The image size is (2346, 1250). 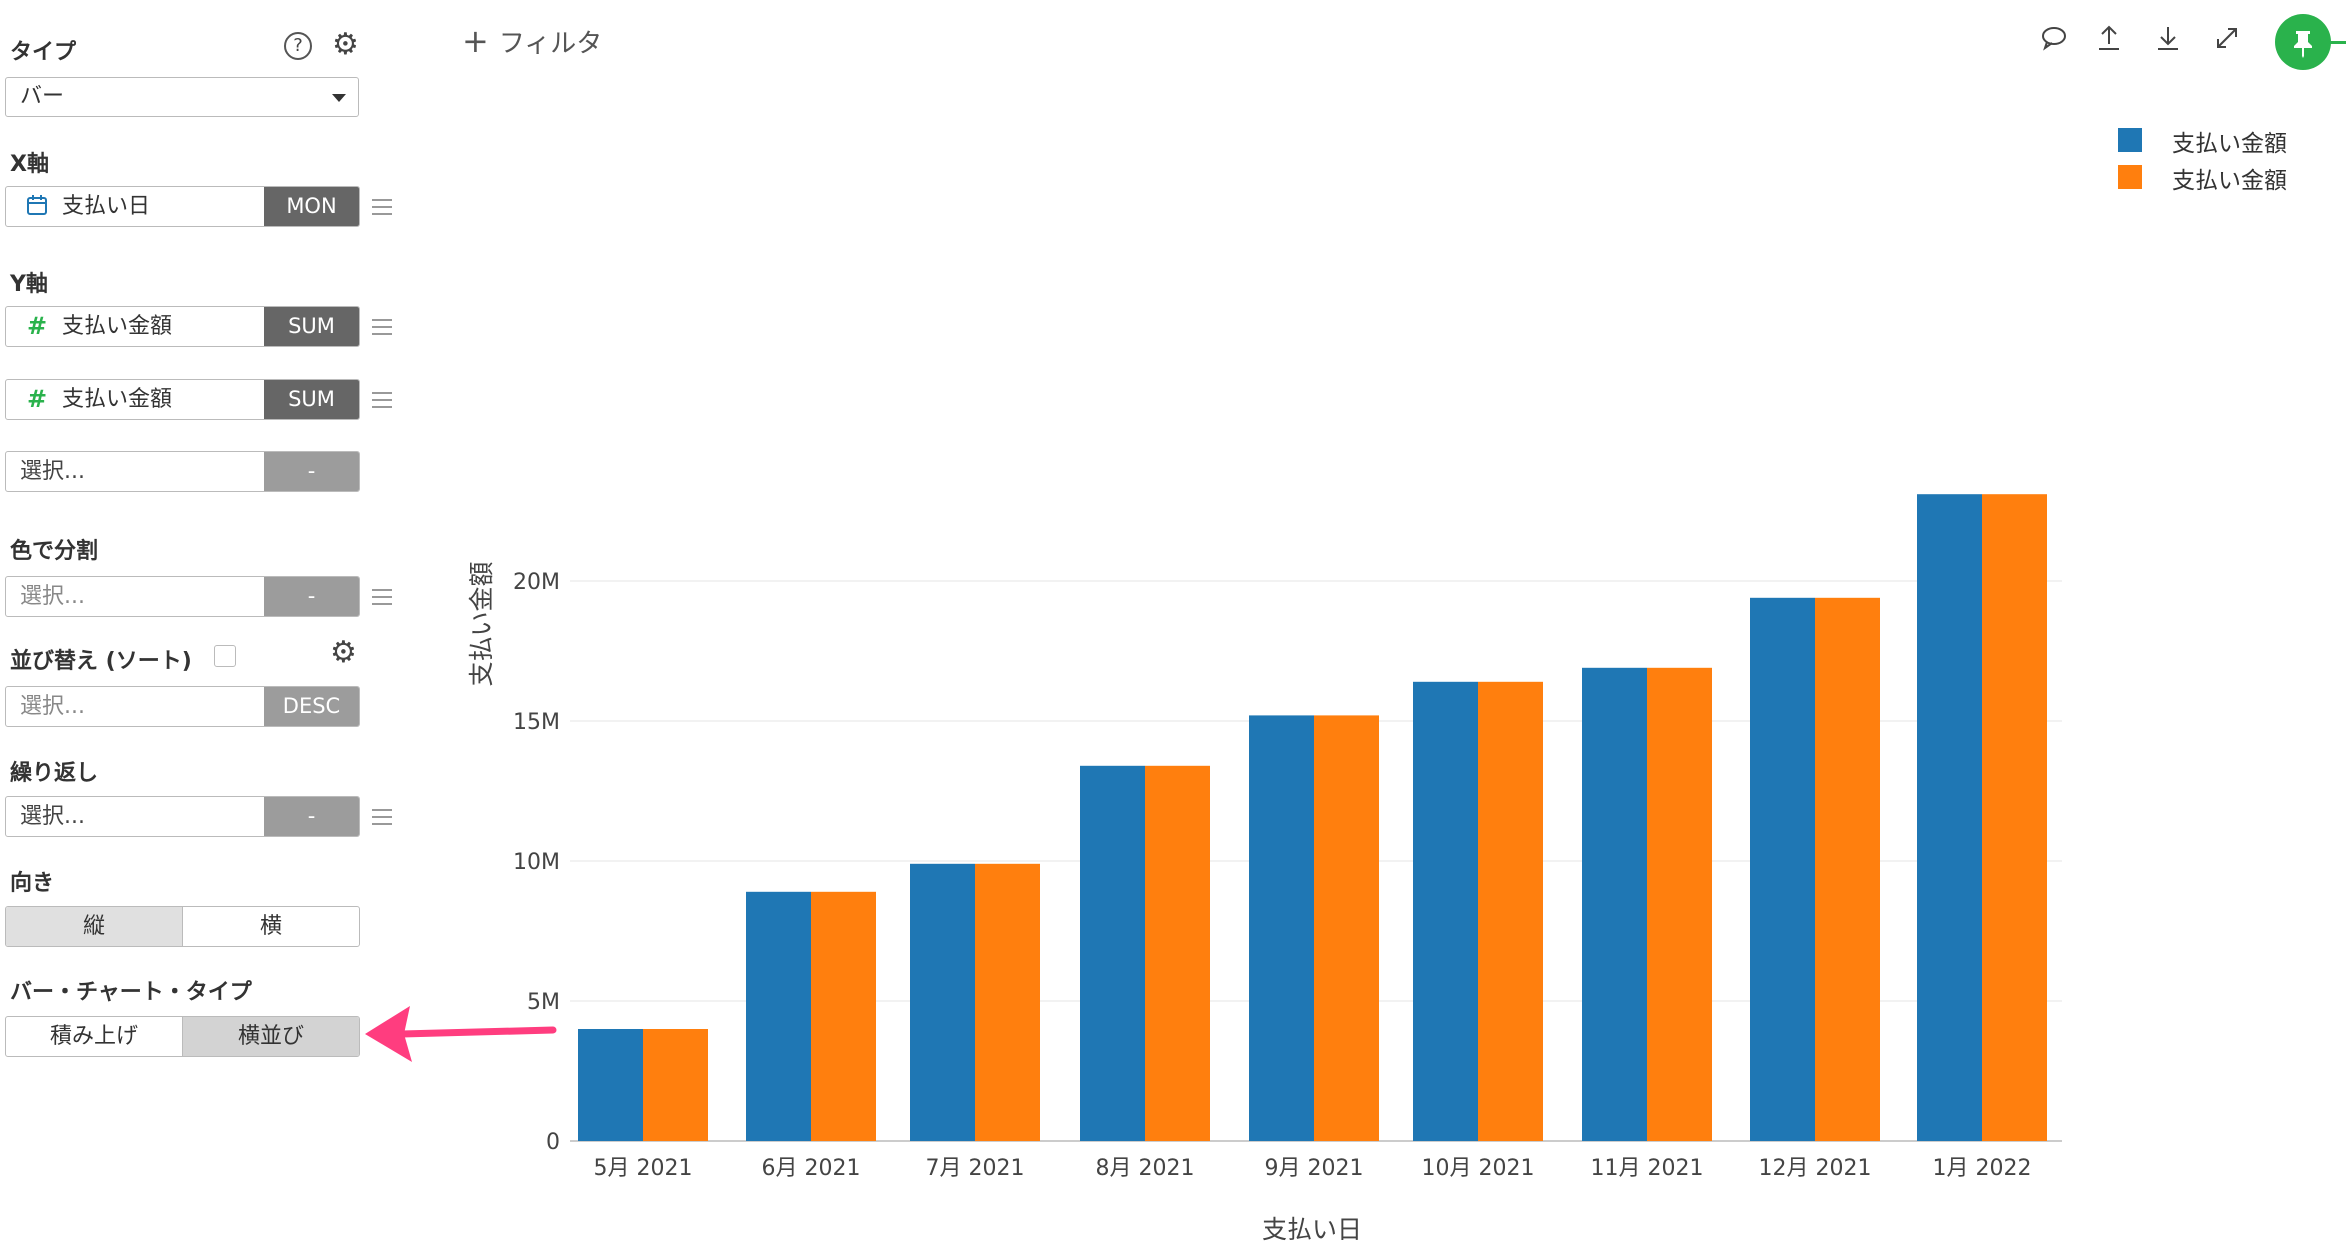 I want to click on orientation-label: 向き, so click(x=32, y=883).